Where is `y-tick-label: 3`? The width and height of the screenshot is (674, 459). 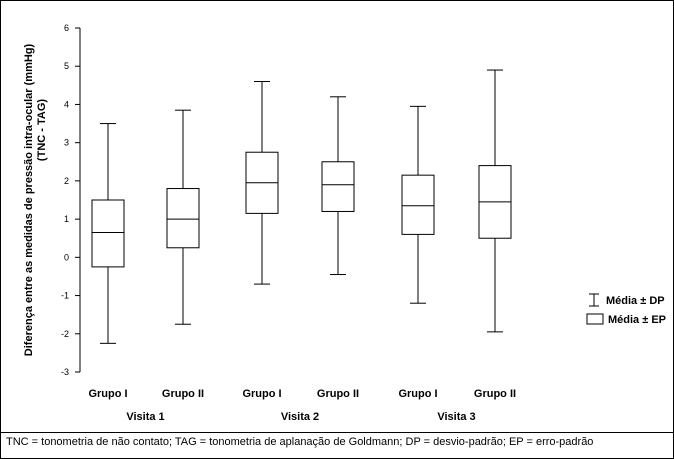
y-tick-label: 3 is located at coordinates (66, 143).